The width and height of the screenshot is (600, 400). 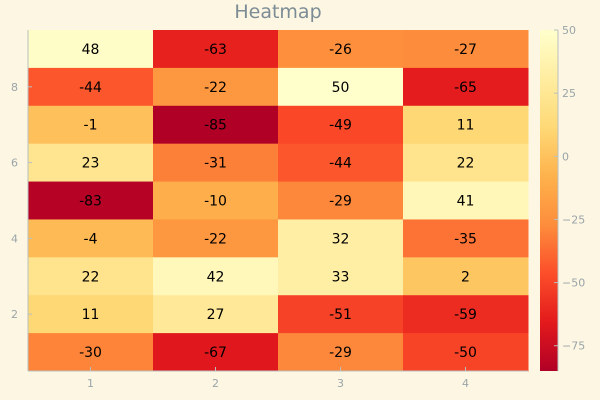 I want to click on cell-value-label: -50, so click(x=465, y=353).